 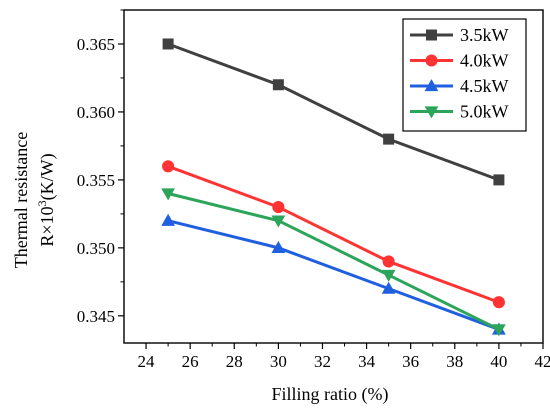 What do you see at coordinates (190, 361) in the screenshot?
I see `x-tick-label: 26` at bounding box center [190, 361].